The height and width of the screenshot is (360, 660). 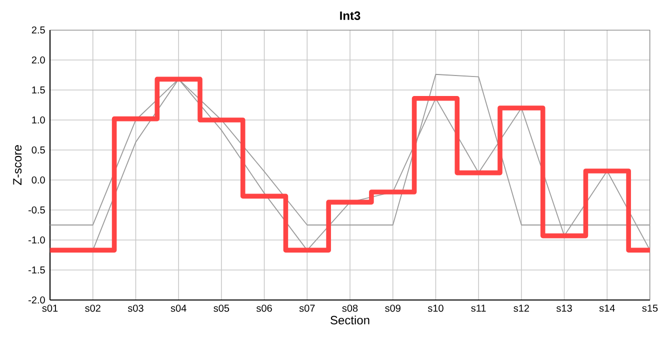 What do you see at coordinates (38, 150) in the screenshot?
I see `y-tick-label: 0.5` at bounding box center [38, 150].